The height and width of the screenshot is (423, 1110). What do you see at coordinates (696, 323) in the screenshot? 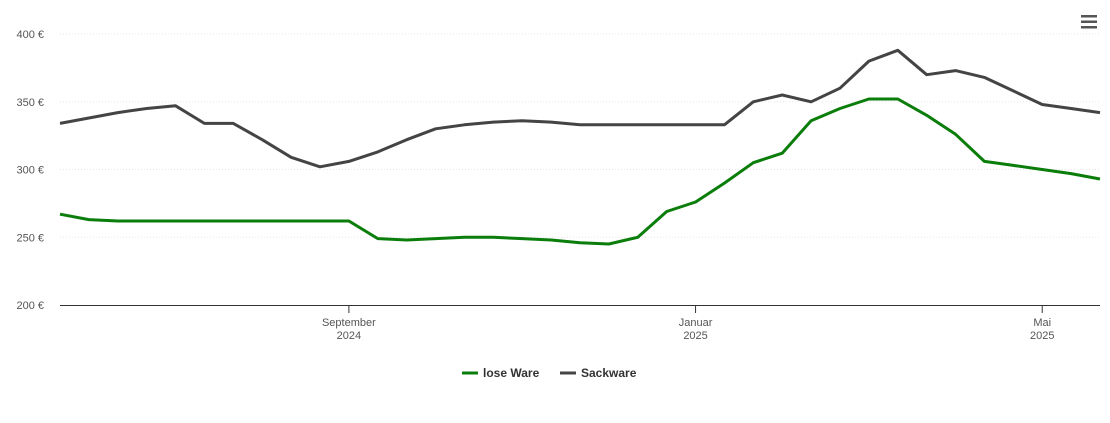
I see `x-tick-label-line: Januar` at bounding box center [696, 323].